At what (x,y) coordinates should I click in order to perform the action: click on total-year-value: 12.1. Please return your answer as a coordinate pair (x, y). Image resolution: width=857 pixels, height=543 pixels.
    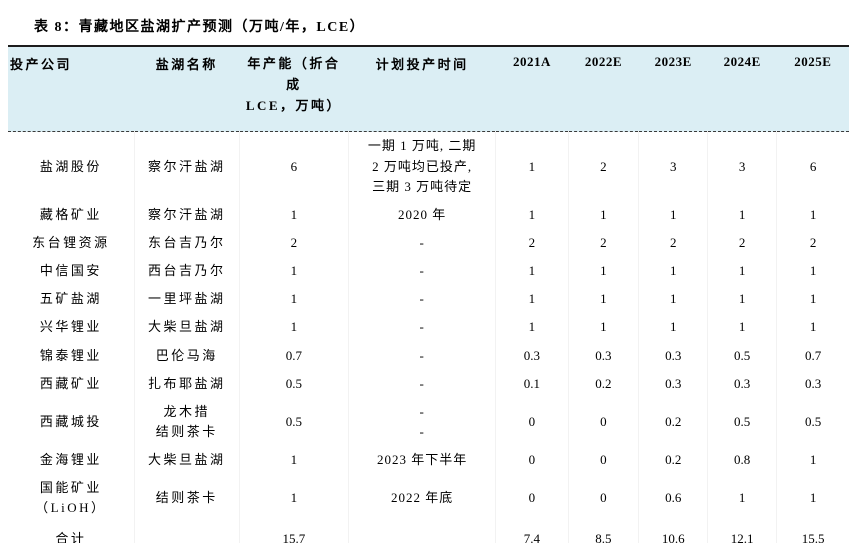
    Looking at the image, I should click on (742, 532).